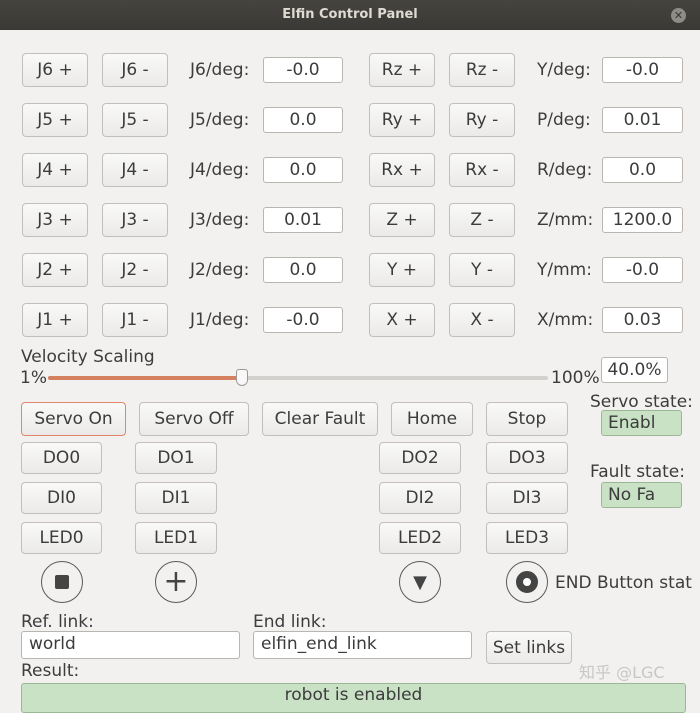 Image resolution: width=700 pixels, height=713 pixels. I want to click on cartesian-plus-button: Rz +, so click(402, 70).